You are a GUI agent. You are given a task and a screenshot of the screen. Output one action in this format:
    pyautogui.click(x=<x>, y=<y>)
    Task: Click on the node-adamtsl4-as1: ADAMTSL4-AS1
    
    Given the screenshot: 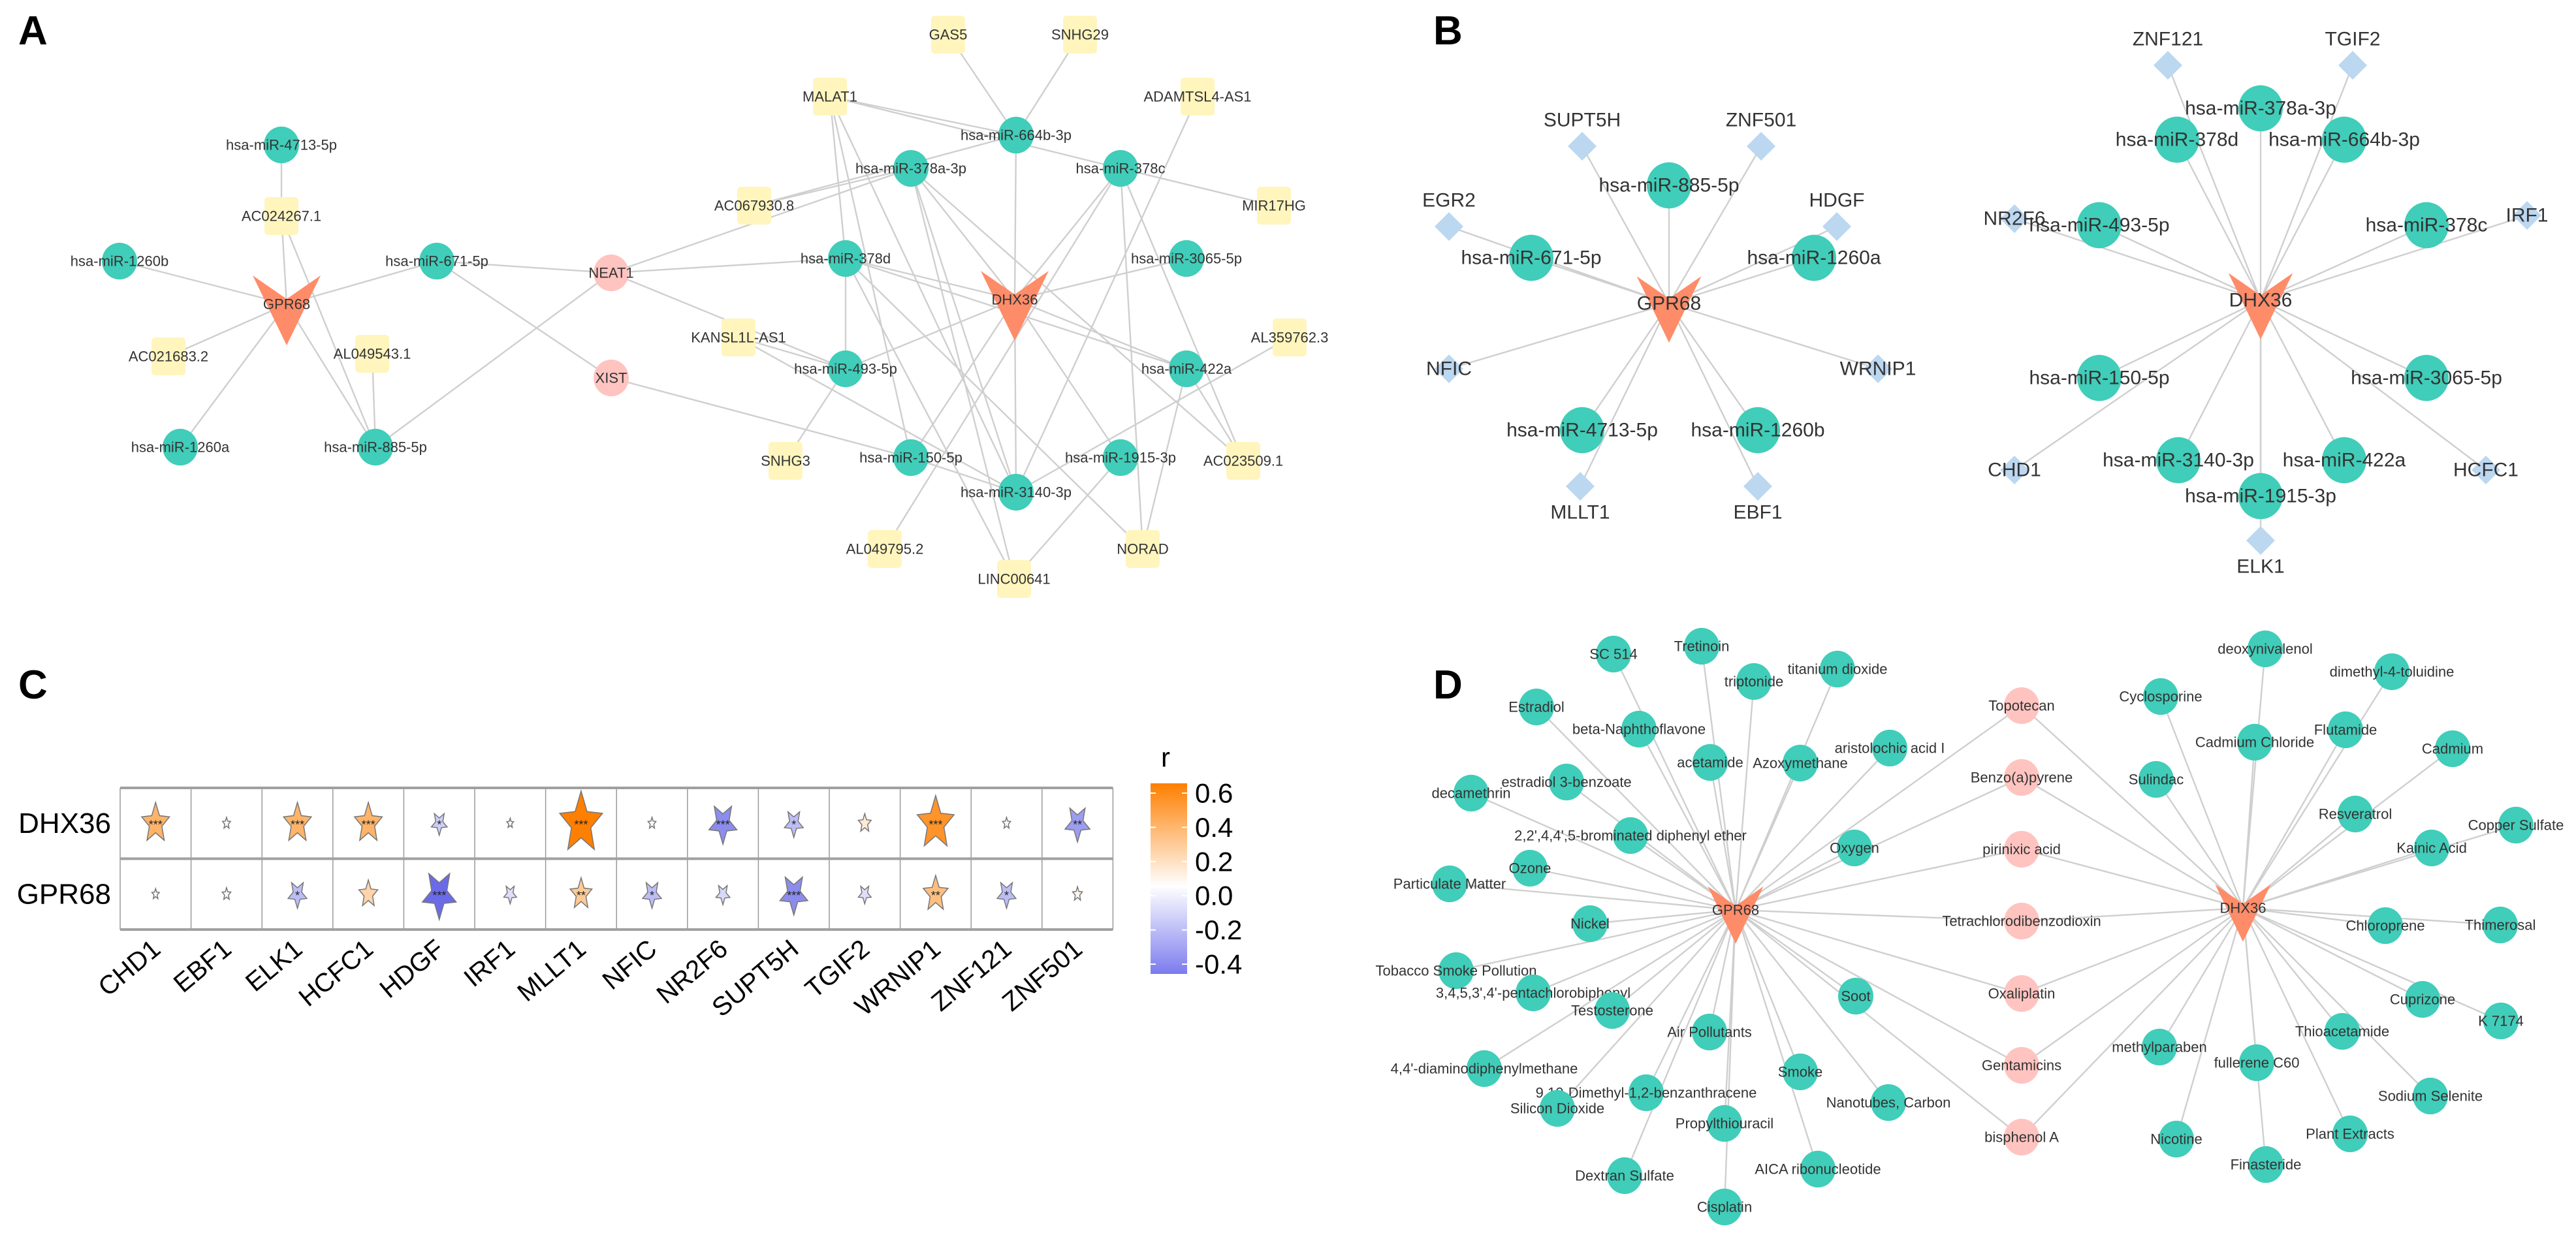 What is the action you would take?
    pyautogui.click(x=1197, y=97)
    